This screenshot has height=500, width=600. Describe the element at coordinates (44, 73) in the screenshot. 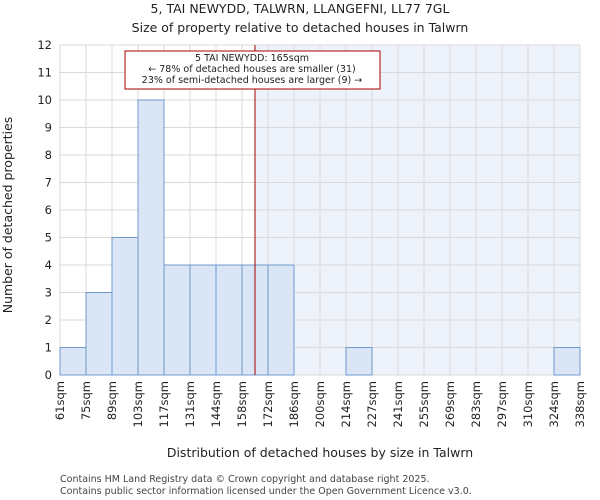

I see `y-tick-label: 11` at that location.